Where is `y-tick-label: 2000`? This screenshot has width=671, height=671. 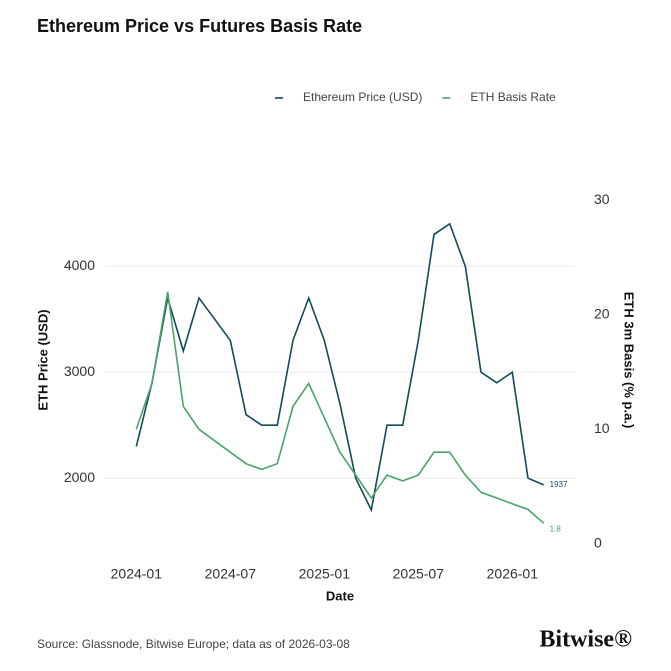
y-tick-label: 2000 is located at coordinates (79, 477).